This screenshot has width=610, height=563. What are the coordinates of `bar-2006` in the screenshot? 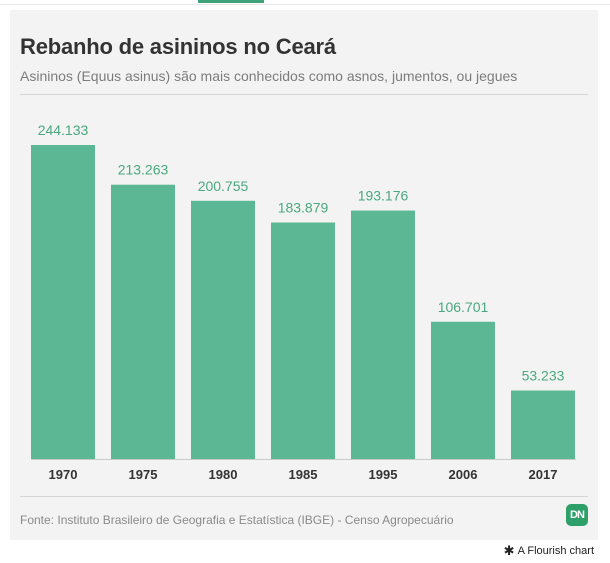 It's located at (463, 390).